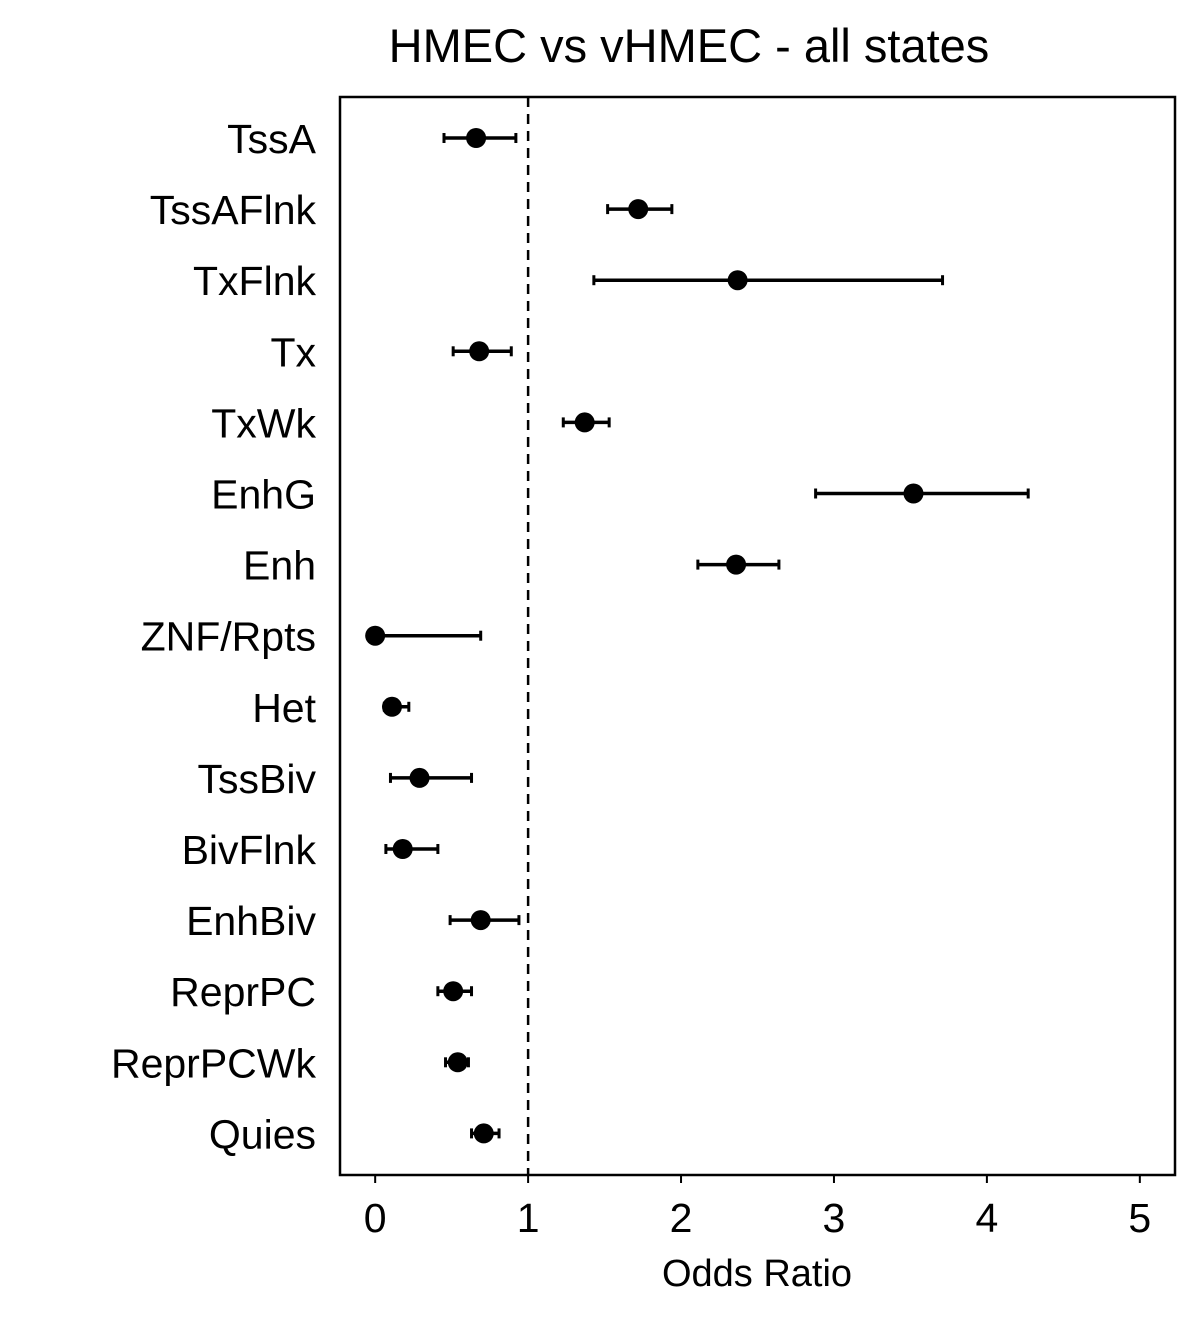  What do you see at coordinates (255, 281) in the screenshot?
I see `category-label: TxFlnk` at bounding box center [255, 281].